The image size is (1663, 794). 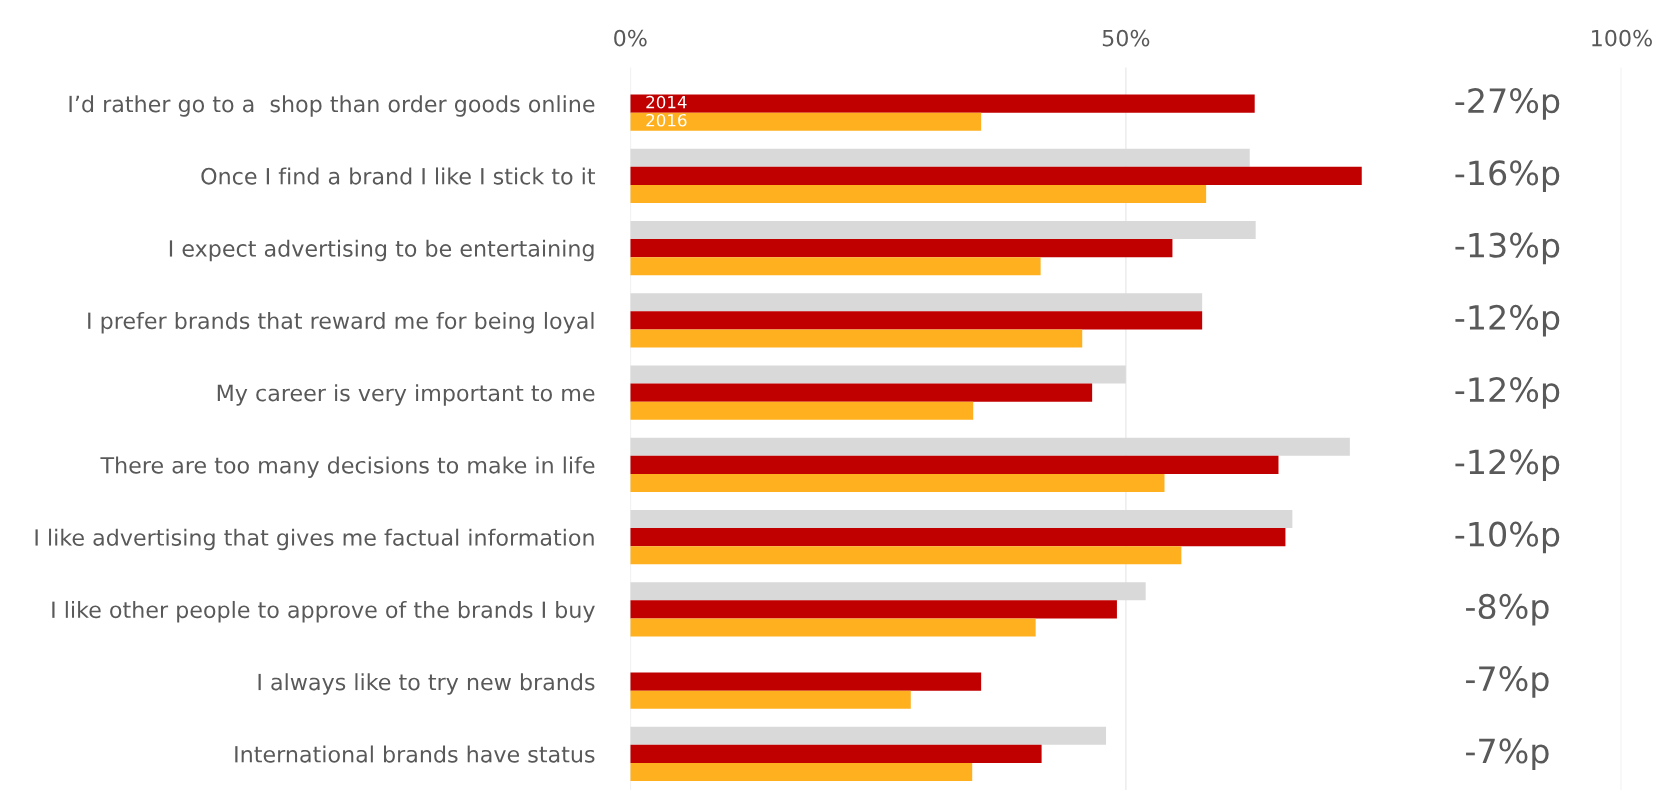 What do you see at coordinates (426, 684) in the screenshot?
I see `y-tick-label: I always like to try new brands` at bounding box center [426, 684].